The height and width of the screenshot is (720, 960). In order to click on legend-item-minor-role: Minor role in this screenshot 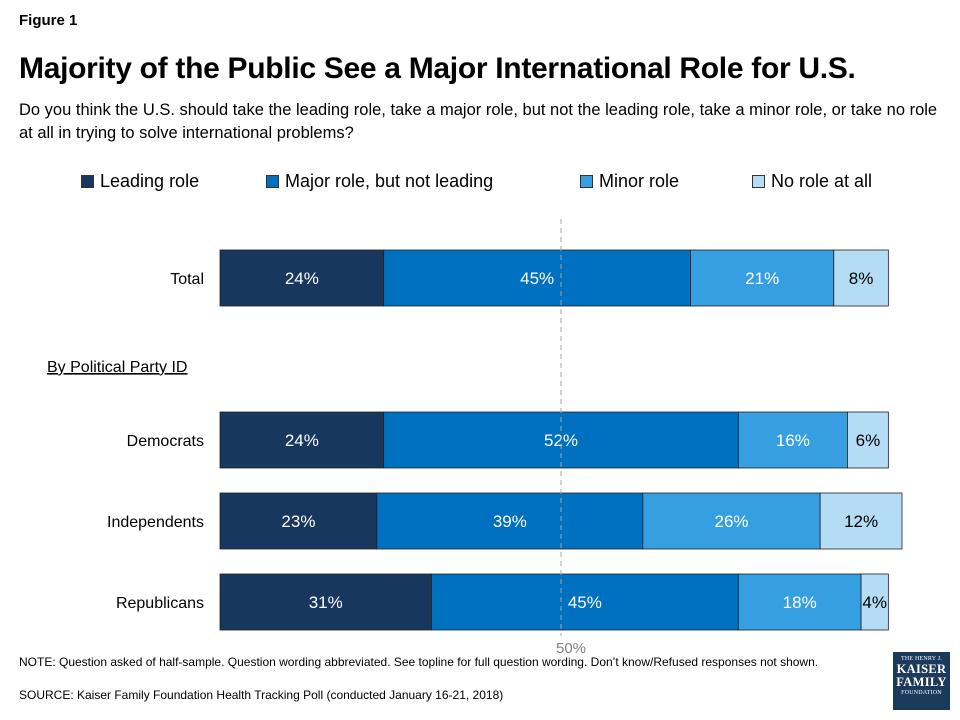, I will do `click(629, 181)`.